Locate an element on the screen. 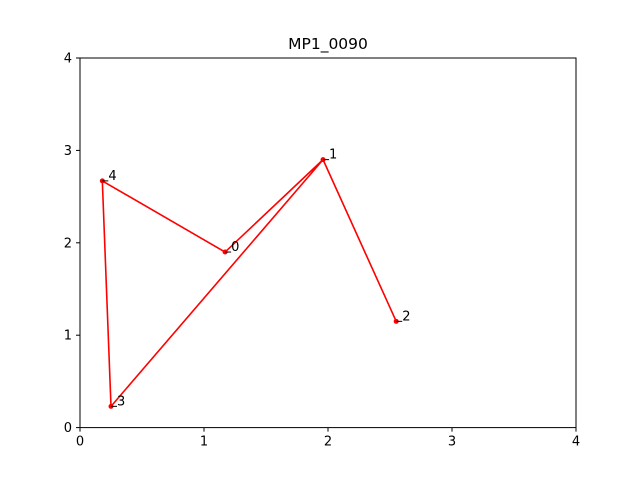 This screenshot has height=480, width=640. y-tick-label: 1 is located at coordinates (68, 336).